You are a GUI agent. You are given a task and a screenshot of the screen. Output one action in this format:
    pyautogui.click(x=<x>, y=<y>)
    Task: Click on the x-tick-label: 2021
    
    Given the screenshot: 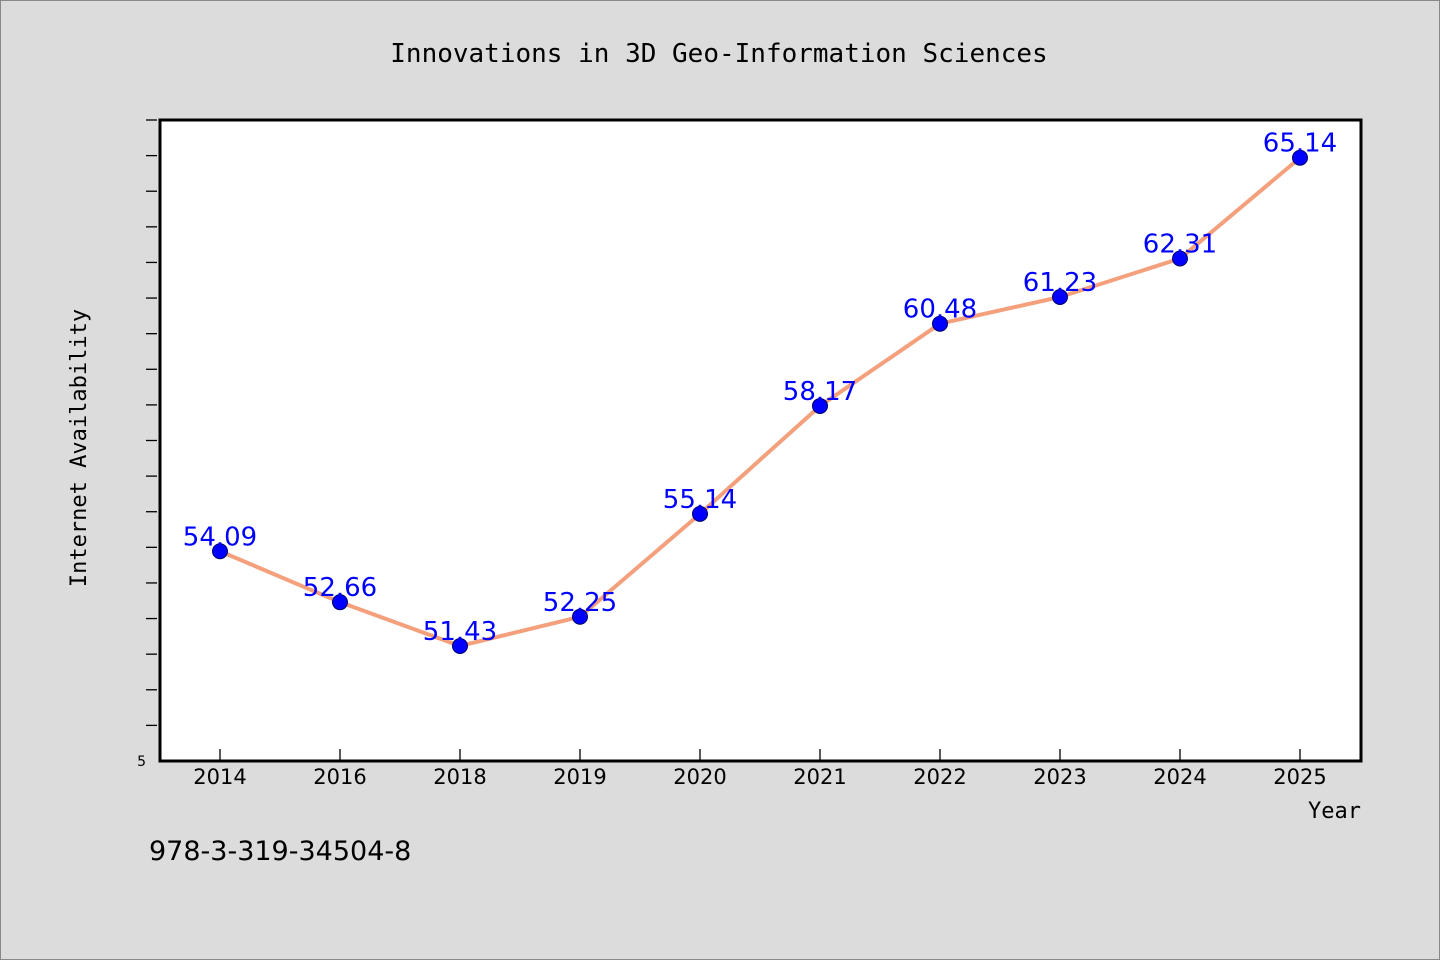 What is the action you would take?
    pyautogui.click(x=819, y=777)
    